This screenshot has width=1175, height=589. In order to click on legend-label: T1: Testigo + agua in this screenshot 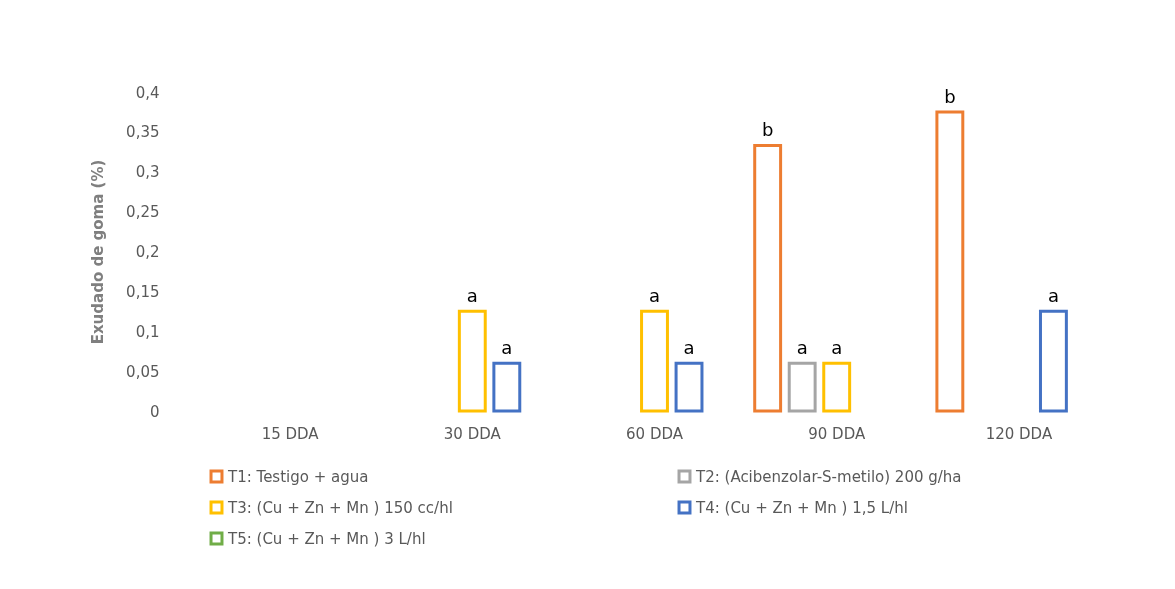, I will do `click(298, 476)`.